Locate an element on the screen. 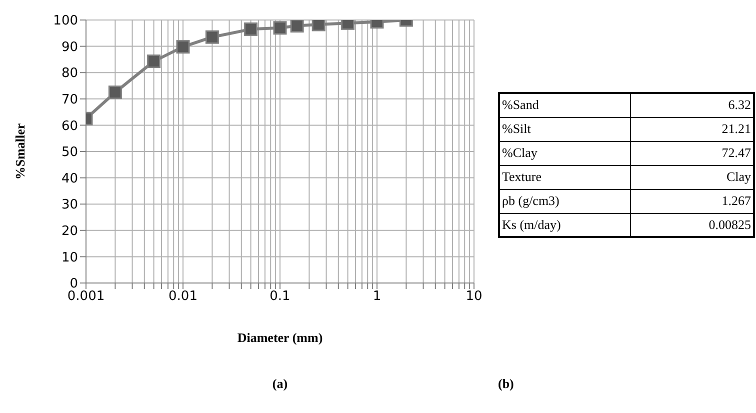 This screenshot has width=756, height=413. y-tick-label: 50 is located at coordinates (69, 152).